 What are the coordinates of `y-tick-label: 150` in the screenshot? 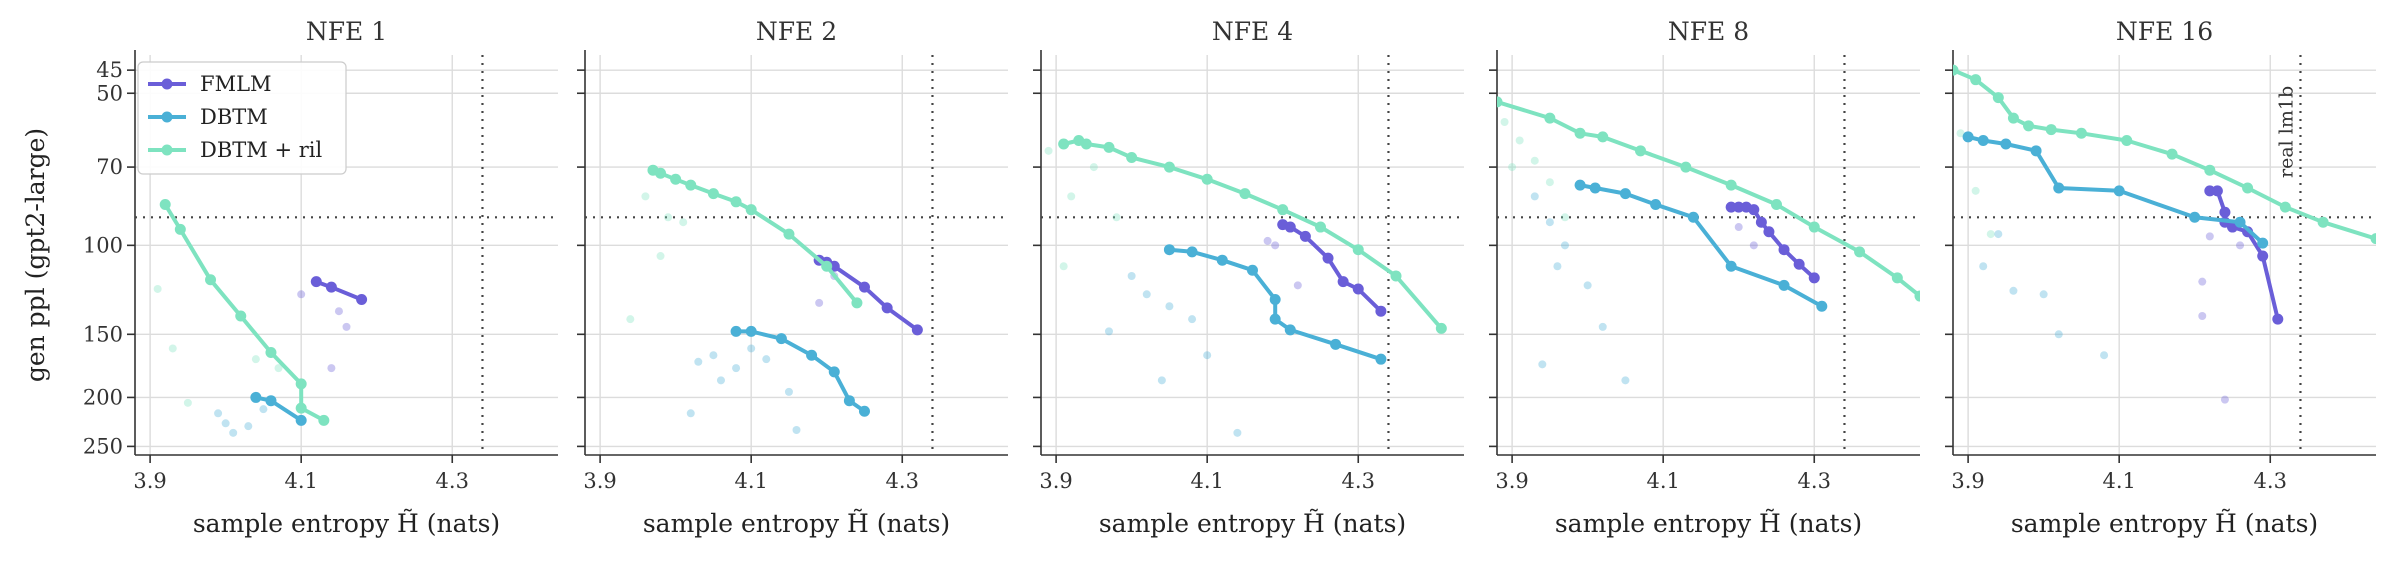 It's located at (103, 334).